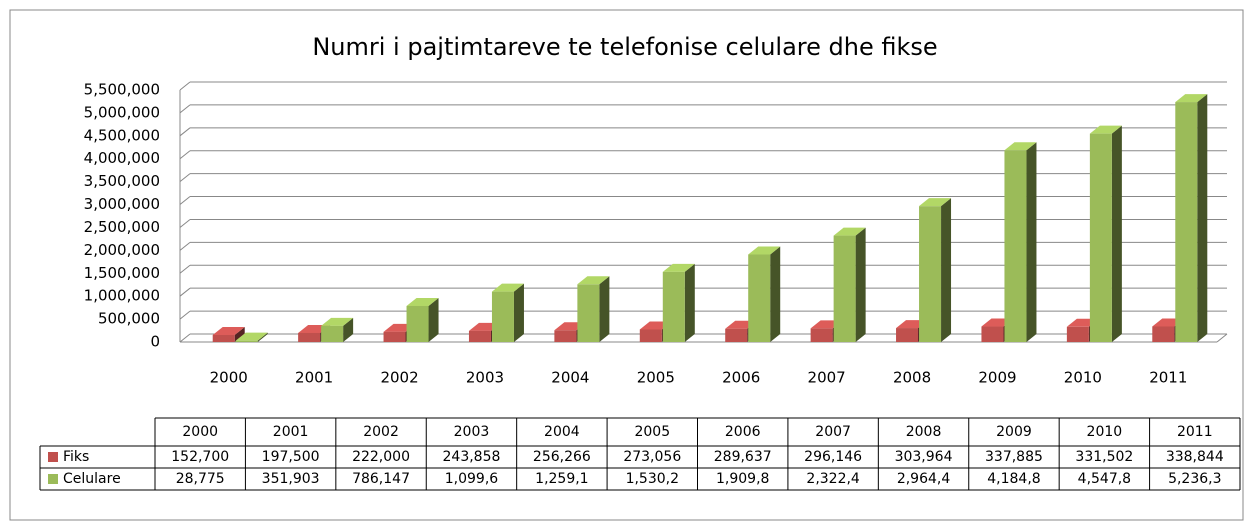 The image size is (1250, 528). Describe the element at coordinates (656, 378) in the screenshot. I see `x-tick-label: 2005` at that location.